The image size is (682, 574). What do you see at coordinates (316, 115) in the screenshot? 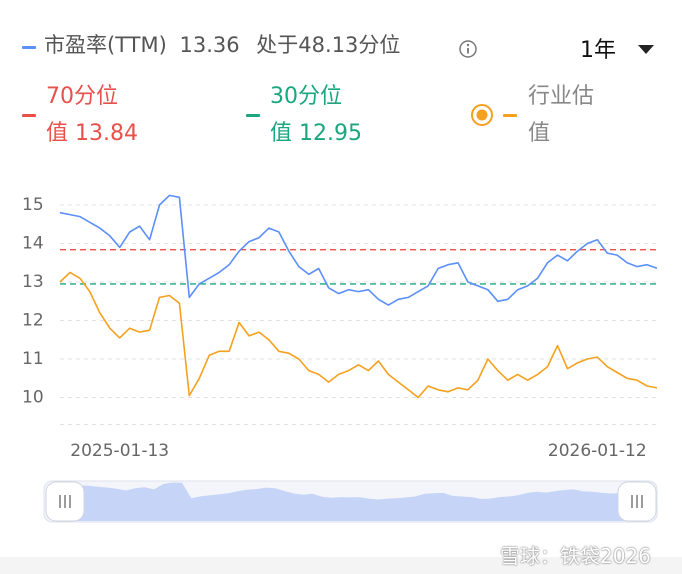
I see `legend-item: 30分位 值 12.95` at bounding box center [316, 115].